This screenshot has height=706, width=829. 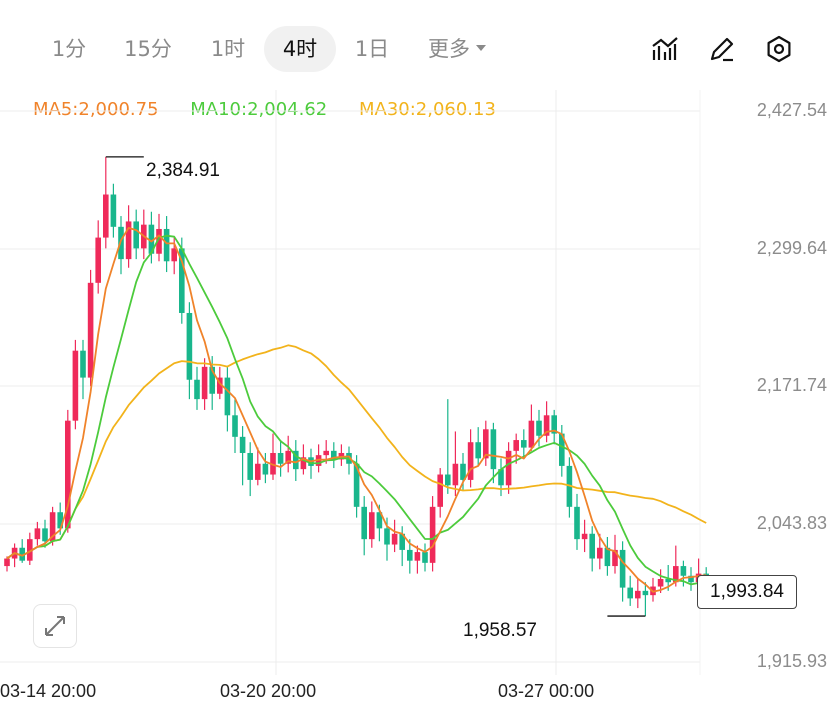 I want to click on x-tick-label: 03-27 00:00, so click(x=546, y=691).